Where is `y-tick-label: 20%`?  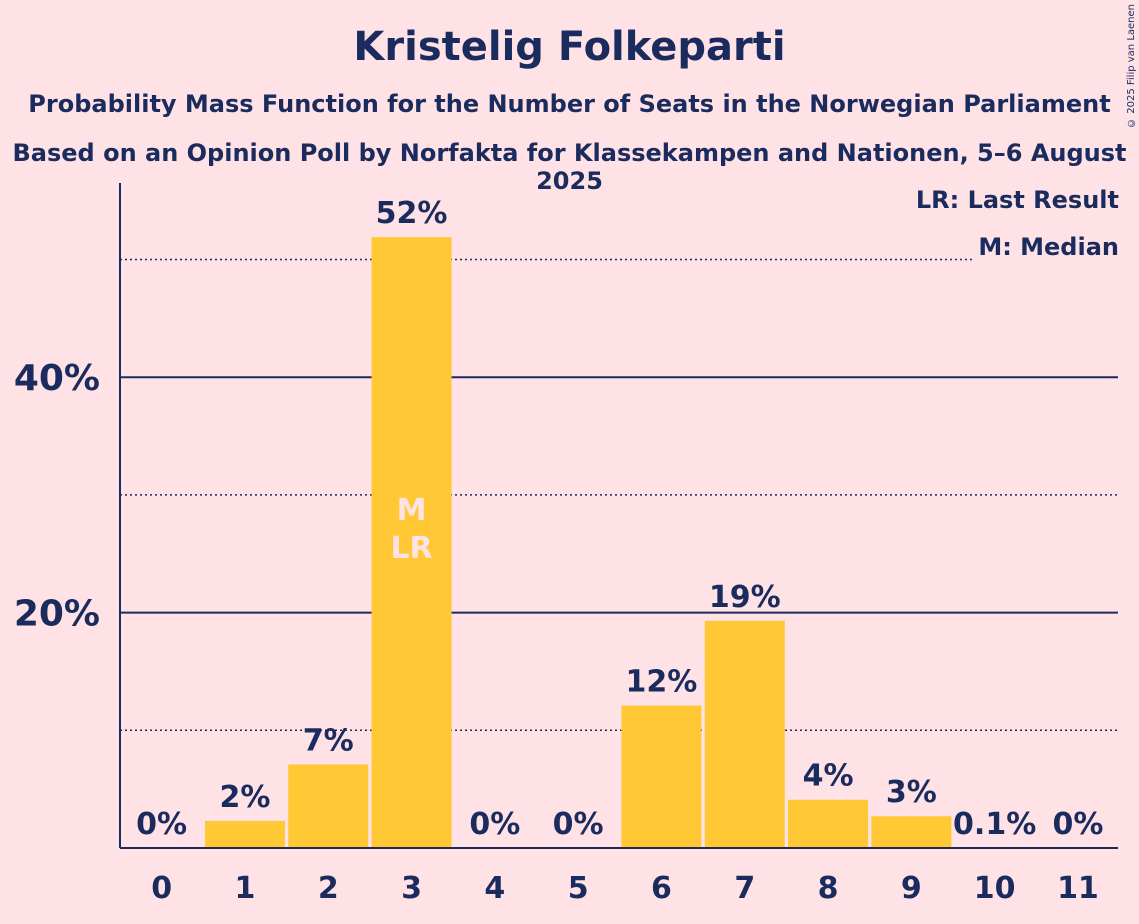
y-tick-label: 20% is located at coordinates (57, 614).